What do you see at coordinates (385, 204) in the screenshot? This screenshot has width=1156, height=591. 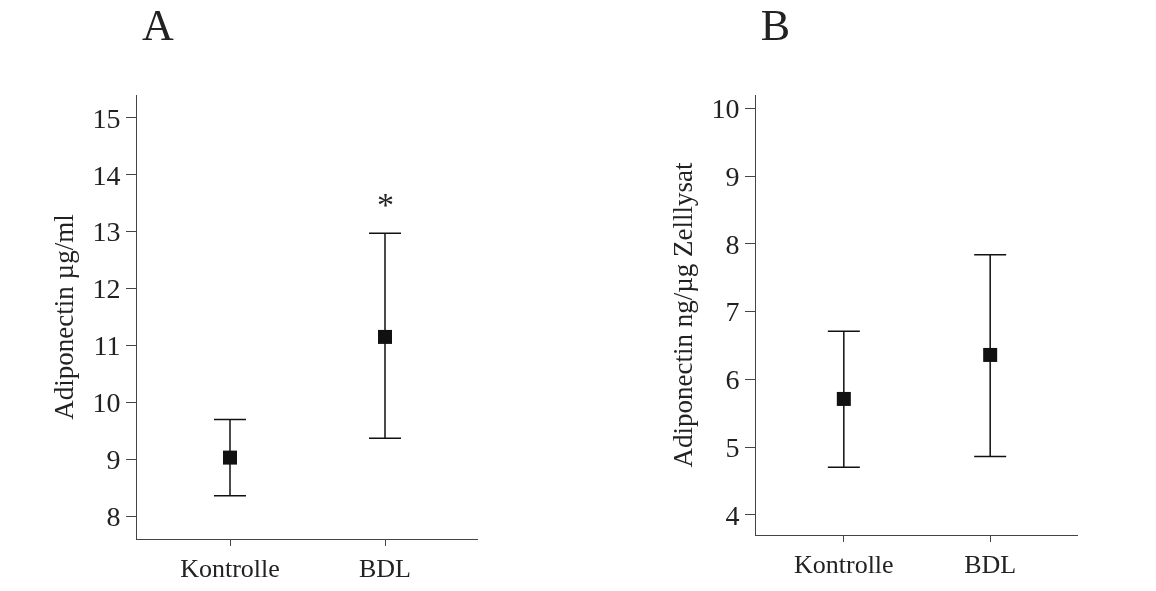 I see `annotation: *` at bounding box center [385, 204].